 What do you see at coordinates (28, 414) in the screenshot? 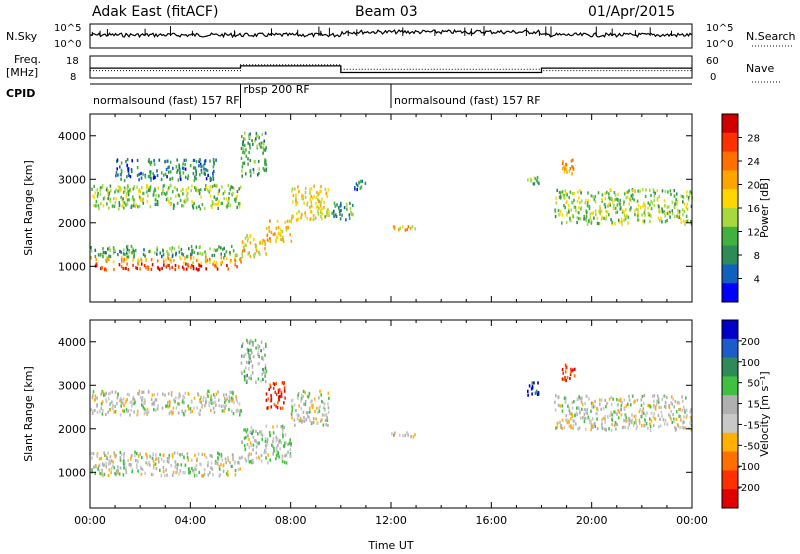
I see `velocity-ylabel: Slant Range [km]` at bounding box center [28, 414].